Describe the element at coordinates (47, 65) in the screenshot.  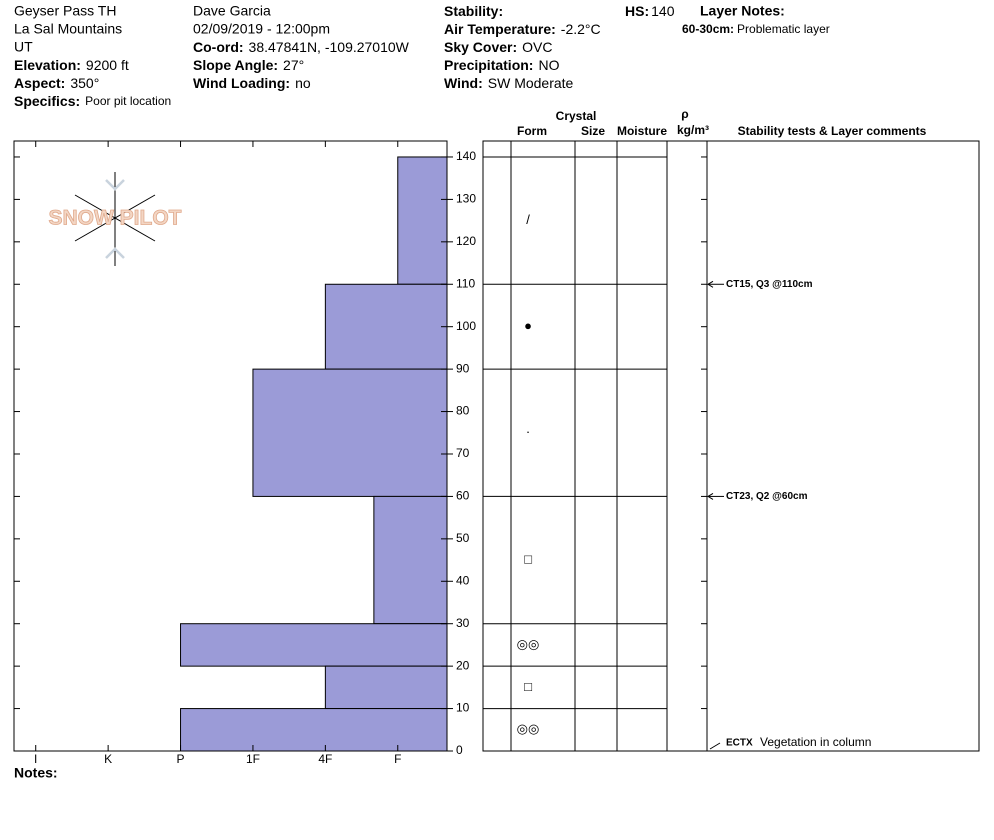
I see `field-label: Elevation:` at that location.